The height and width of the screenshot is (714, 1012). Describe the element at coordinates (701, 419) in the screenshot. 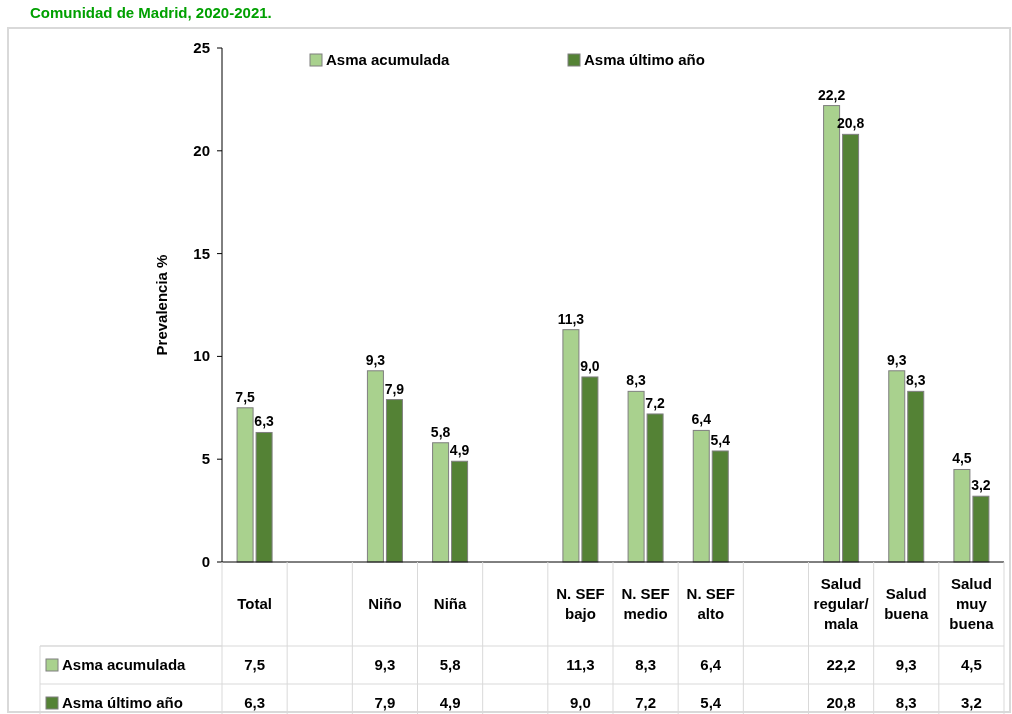

I see `text: 6,4` at that location.